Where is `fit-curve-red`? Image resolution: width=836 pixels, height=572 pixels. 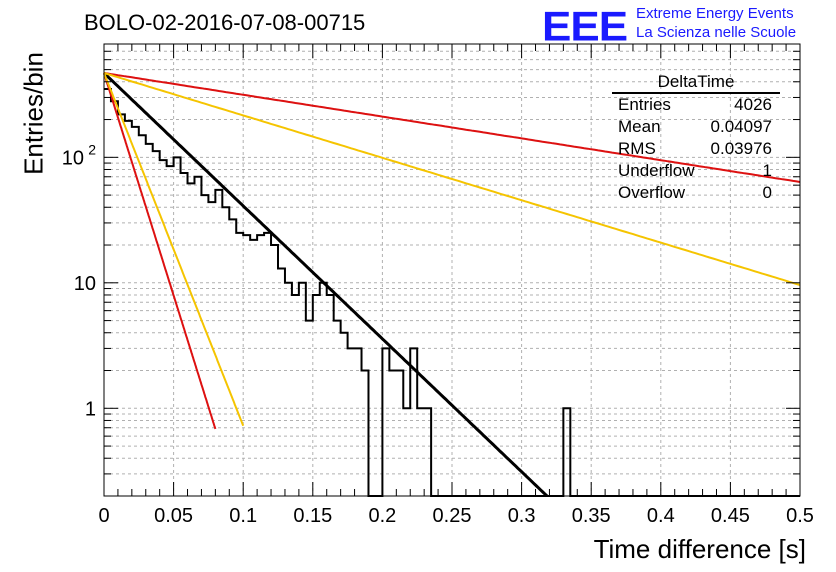
fit-curve-red is located at coordinates (160, 251).